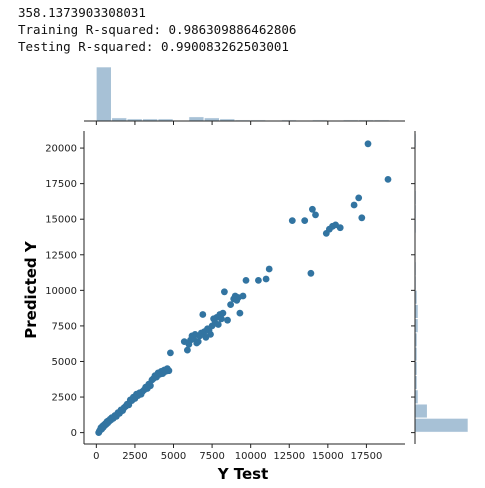  Describe the element at coordinates (367, 456) in the screenshot. I see `x-tick-label: 17500` at that location.